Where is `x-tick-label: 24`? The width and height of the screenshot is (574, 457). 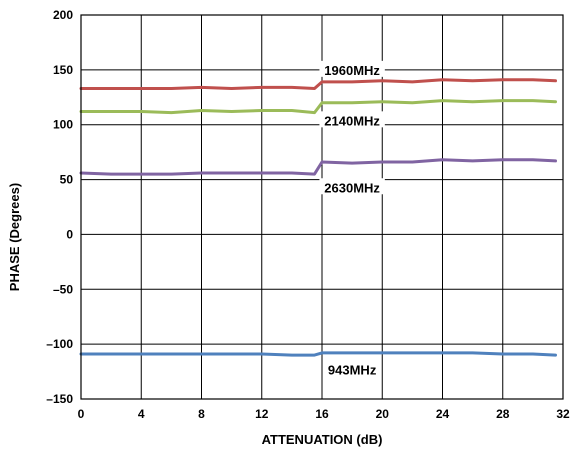
x-tick-label: 24 is located at coordinates (443, 414).